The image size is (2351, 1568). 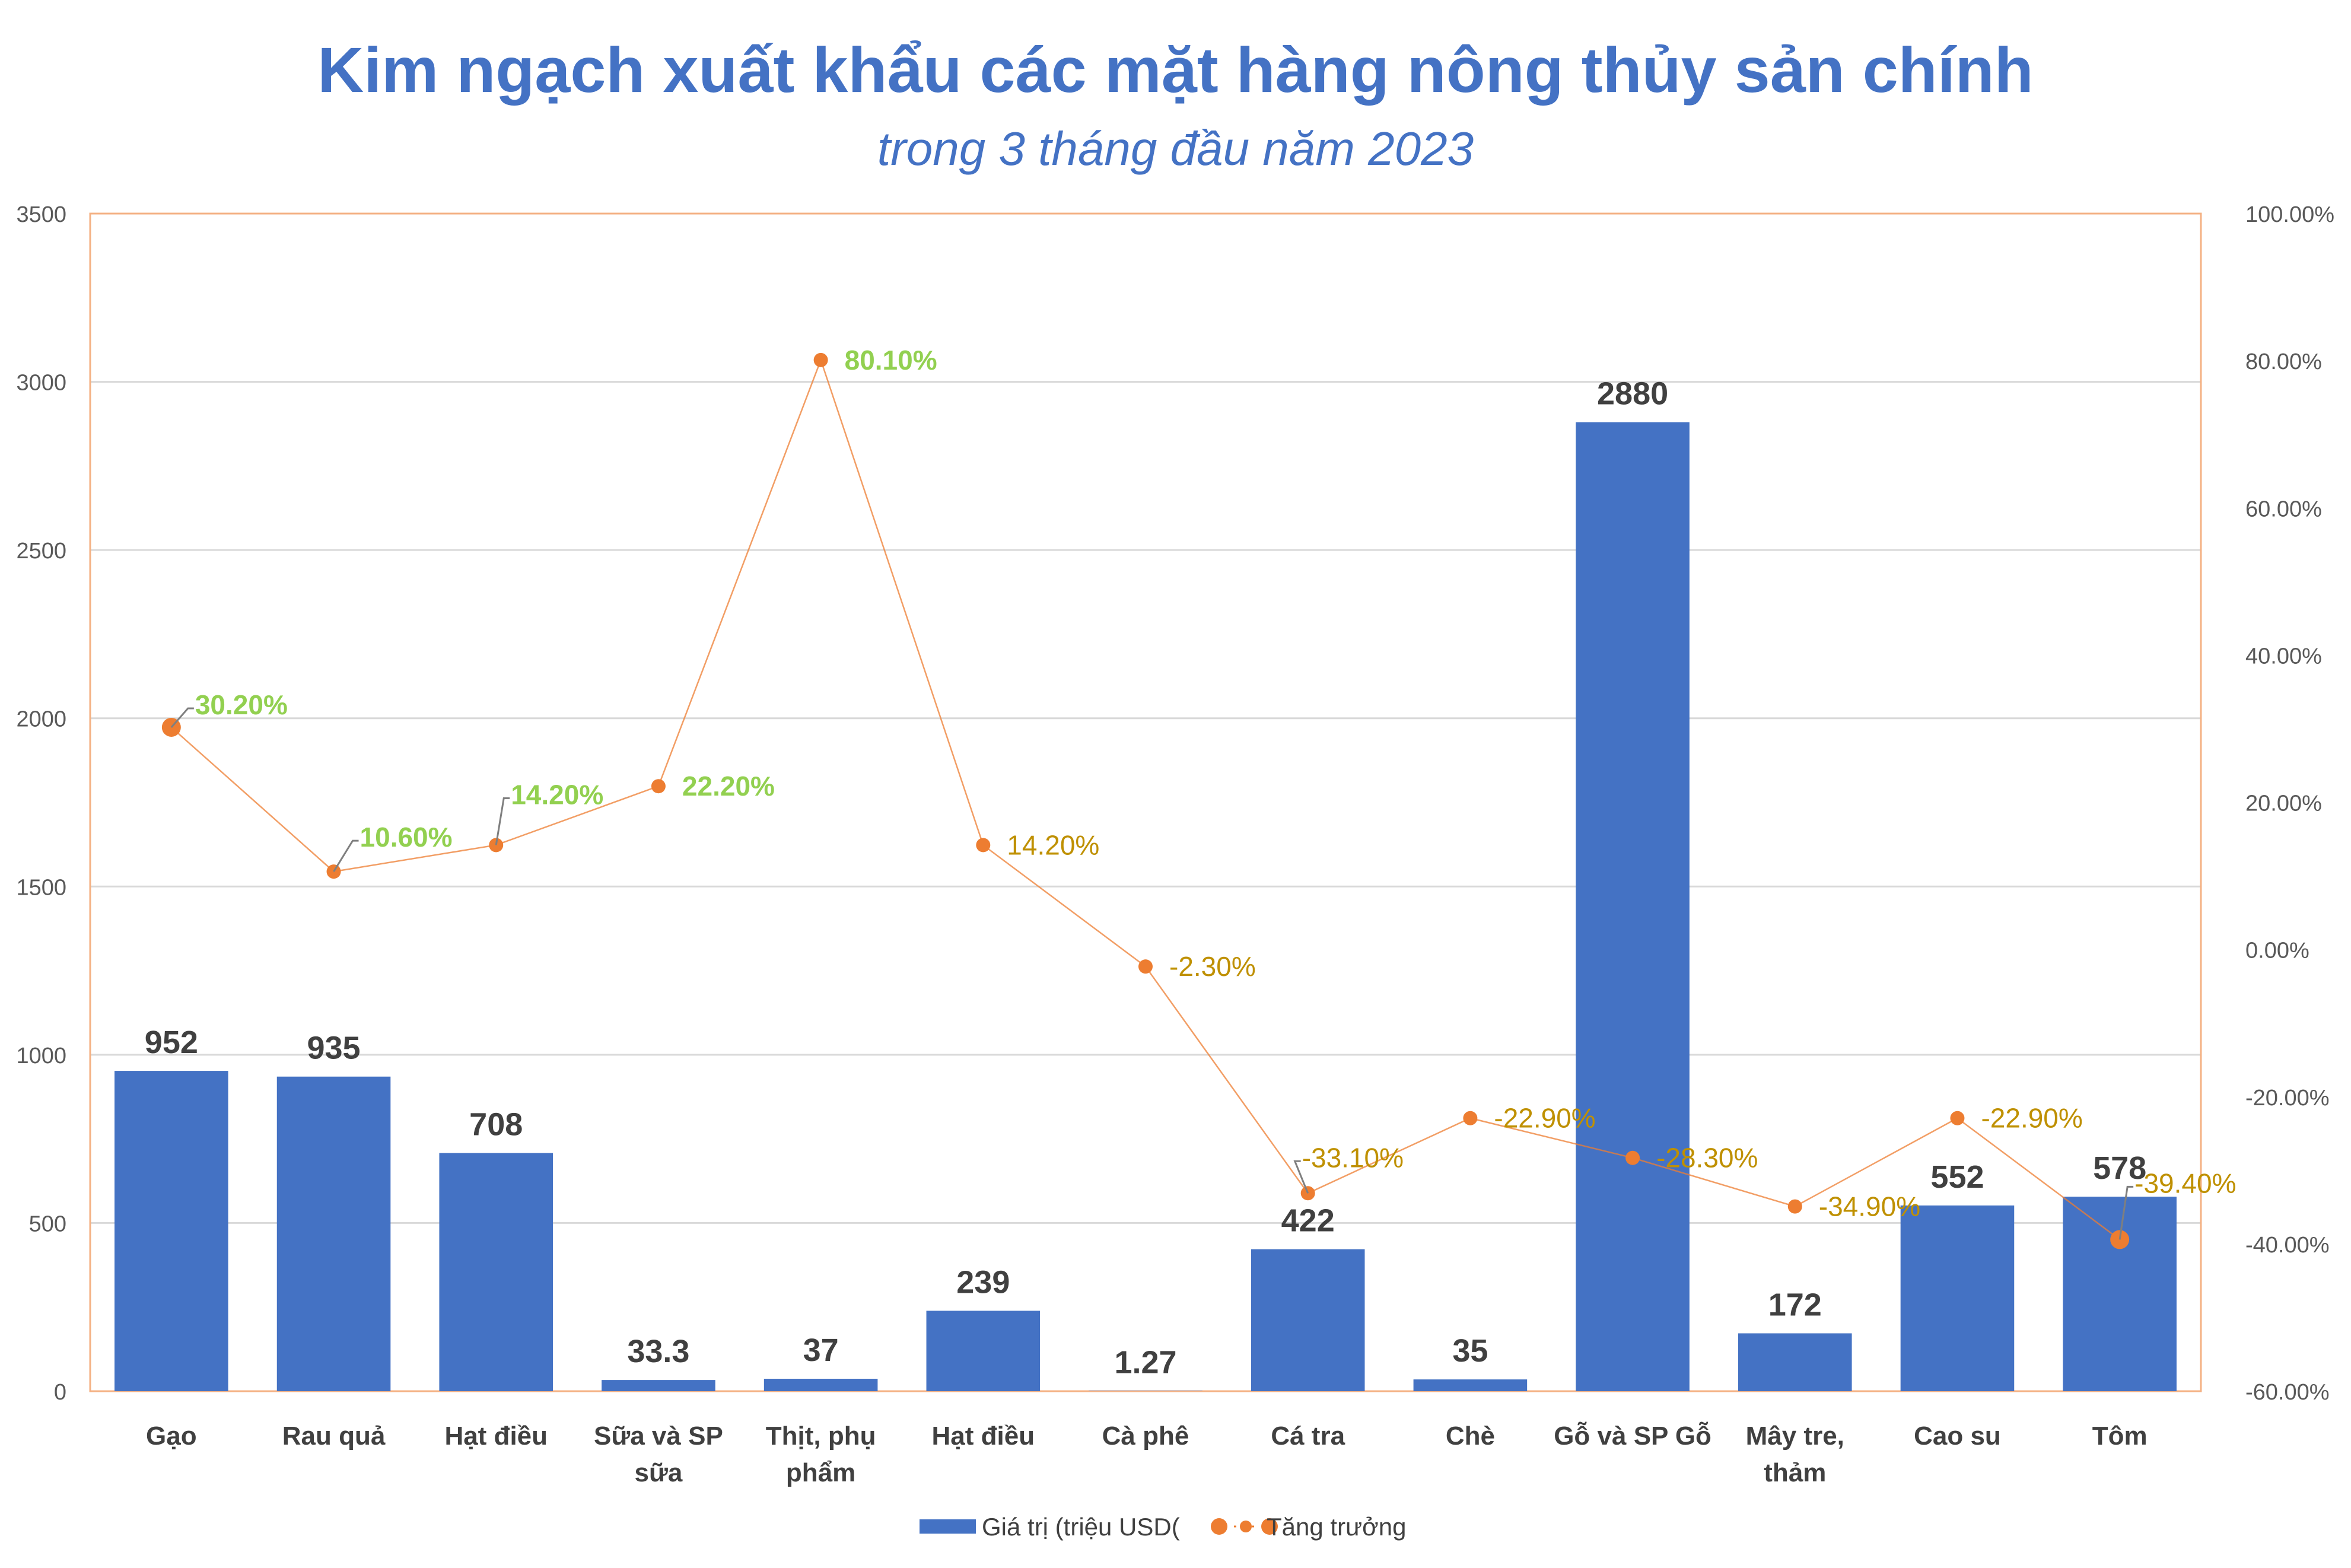 What do you see at coordinates (658, 1436) in the screenshot?
I see `category-label: Sữa và SP` at bounding box center [658, 1436].